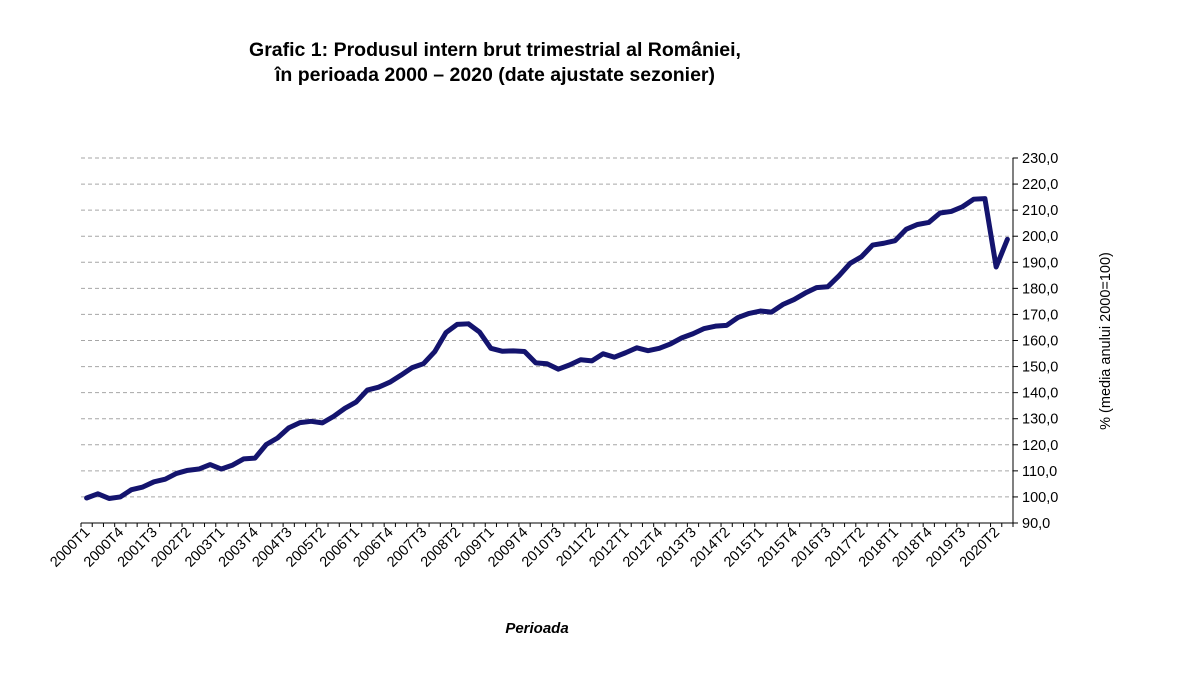 The width and height of the screenshot is (1200, 675). What do you see at coordinates (1106, 341) in the screenshot?
I see `y-axis-label: % (media anului 2000=100)` at bounding box center [1106, 341].